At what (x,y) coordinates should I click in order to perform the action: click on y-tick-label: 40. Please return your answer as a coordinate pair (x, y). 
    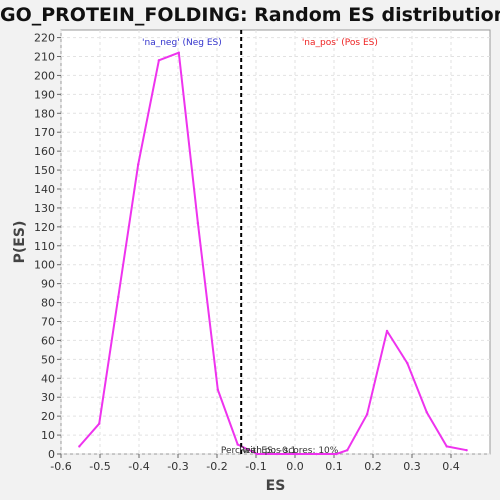
    Looking at the image, I should click on (48, 378).